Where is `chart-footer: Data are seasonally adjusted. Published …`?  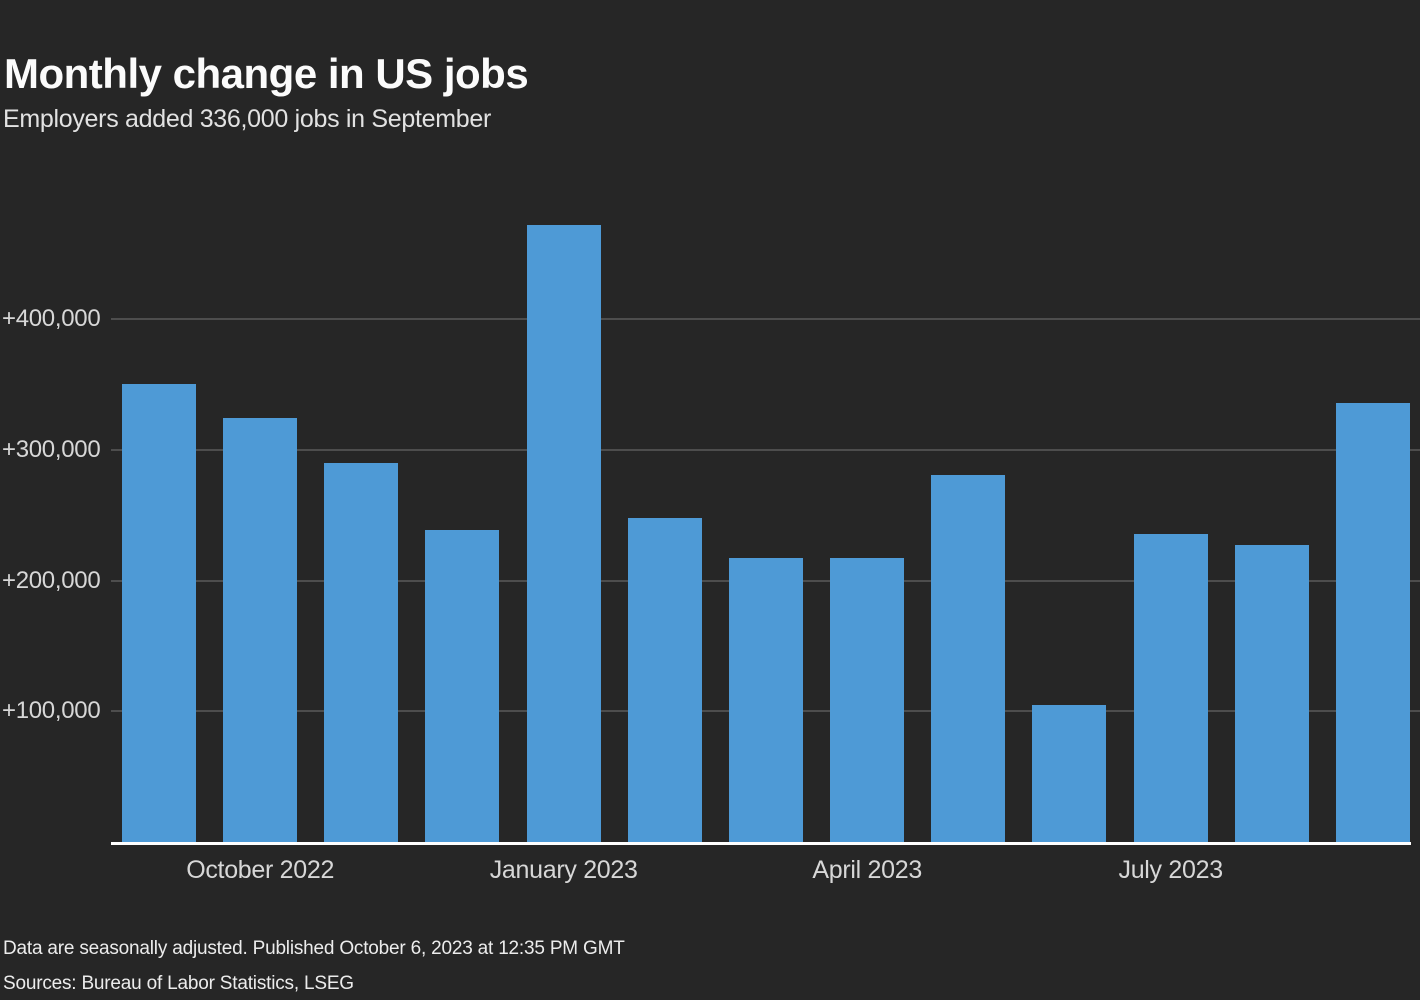
chart-footer: Data are seasonally adjusted. Published … is located at coordinates (314, 965).